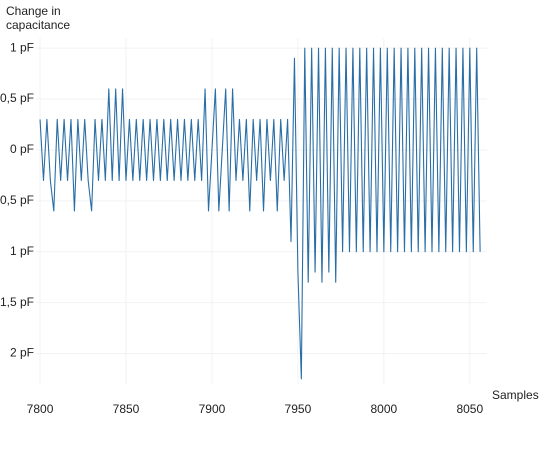 The image size is (540, 450). What do you see at coordinates (22, 149) in the screenshot?
I see `y-tick-label: 0 pF` at bounding box center [22, 149].